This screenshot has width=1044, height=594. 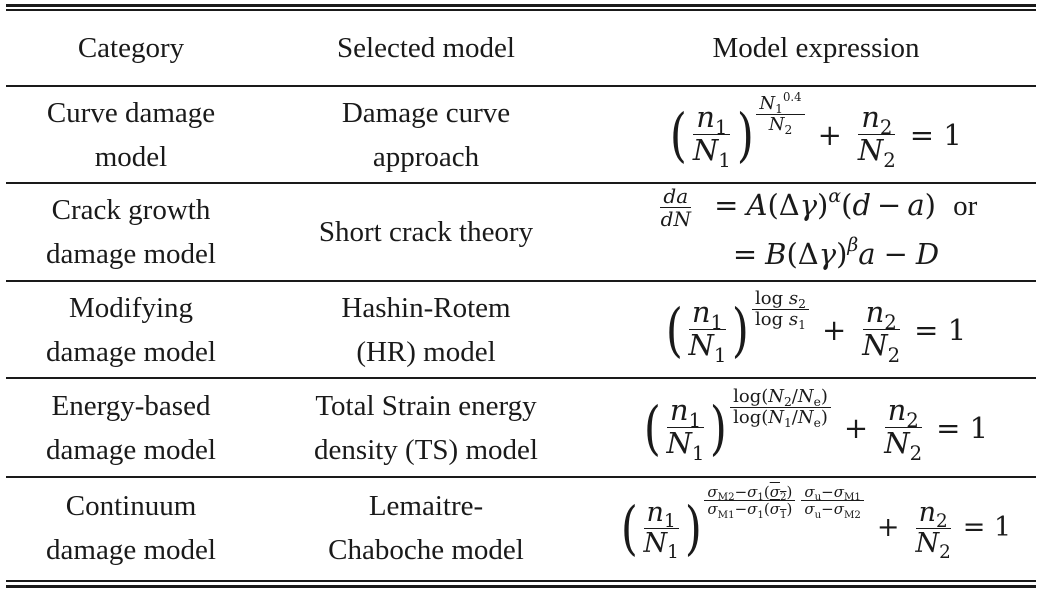 What do you see at coordinates (426, 528) in the screenshot?
I see `row5-model: Lemaitre- Chaboche model` at bounding box center [426, 528].